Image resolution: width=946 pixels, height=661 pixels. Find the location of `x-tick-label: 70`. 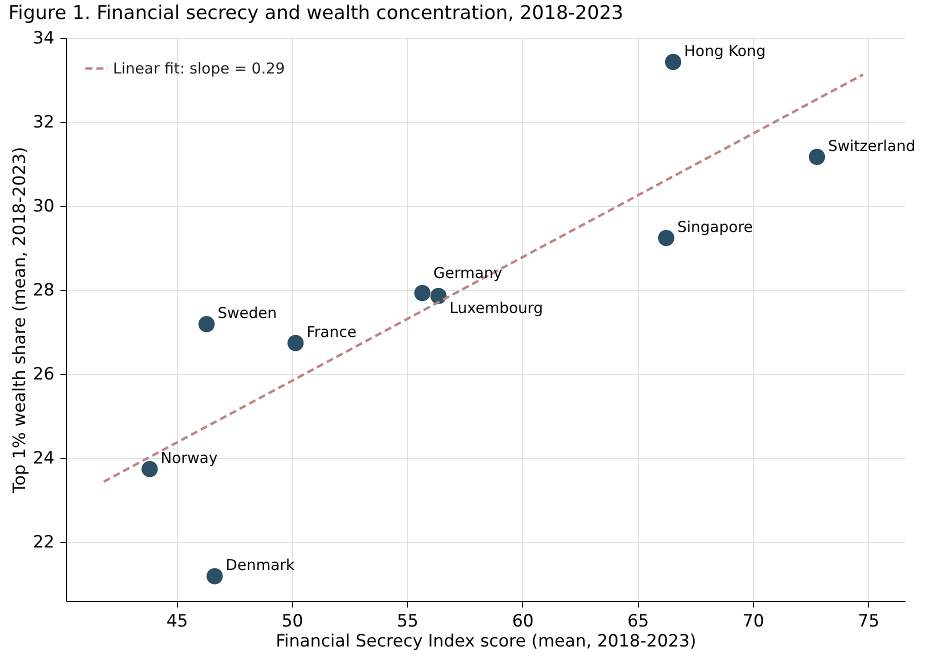

x-tick-label: 70 is located at coordinates (753, 622).